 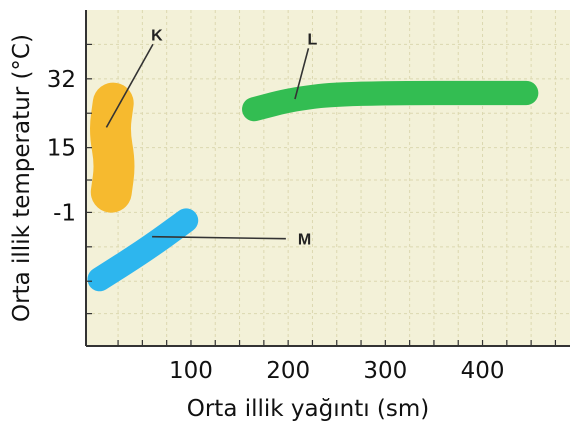 What do you see at coordinates (112, 147) in the screenshot?
I see `region-k` at bounding box center [112, 147].